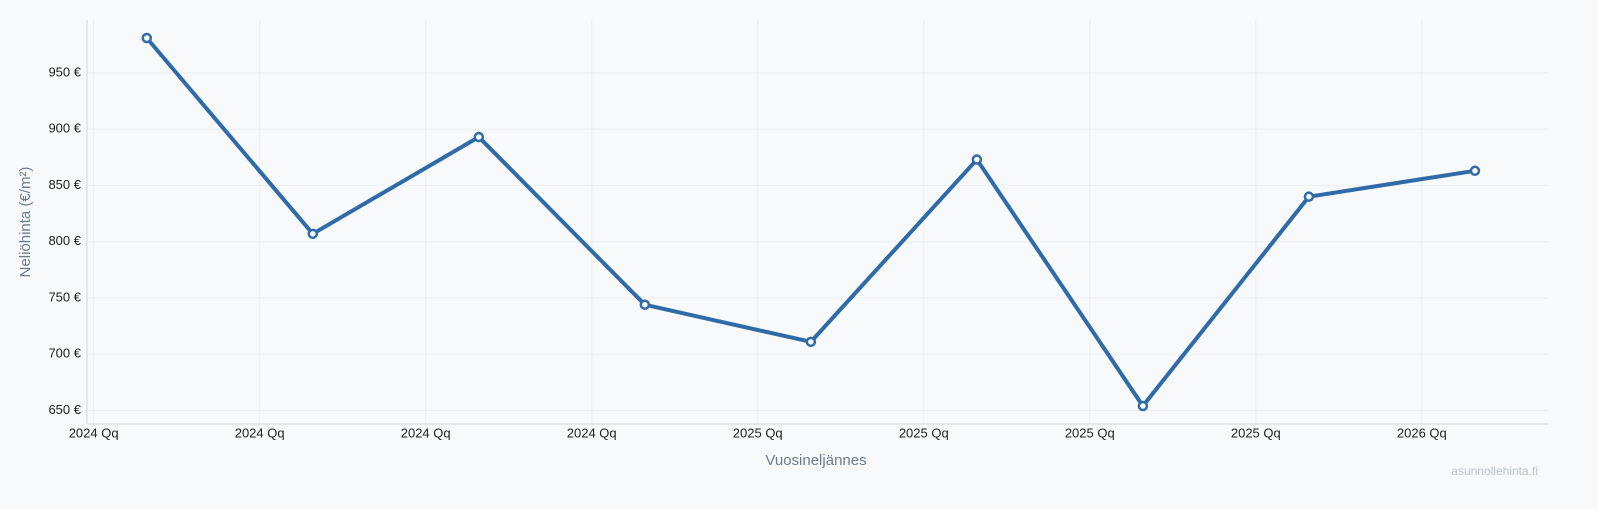 The height and width of the screenshot is (509, 1598). I want to click on y-tick-label: 950 €, so click(64, 71).